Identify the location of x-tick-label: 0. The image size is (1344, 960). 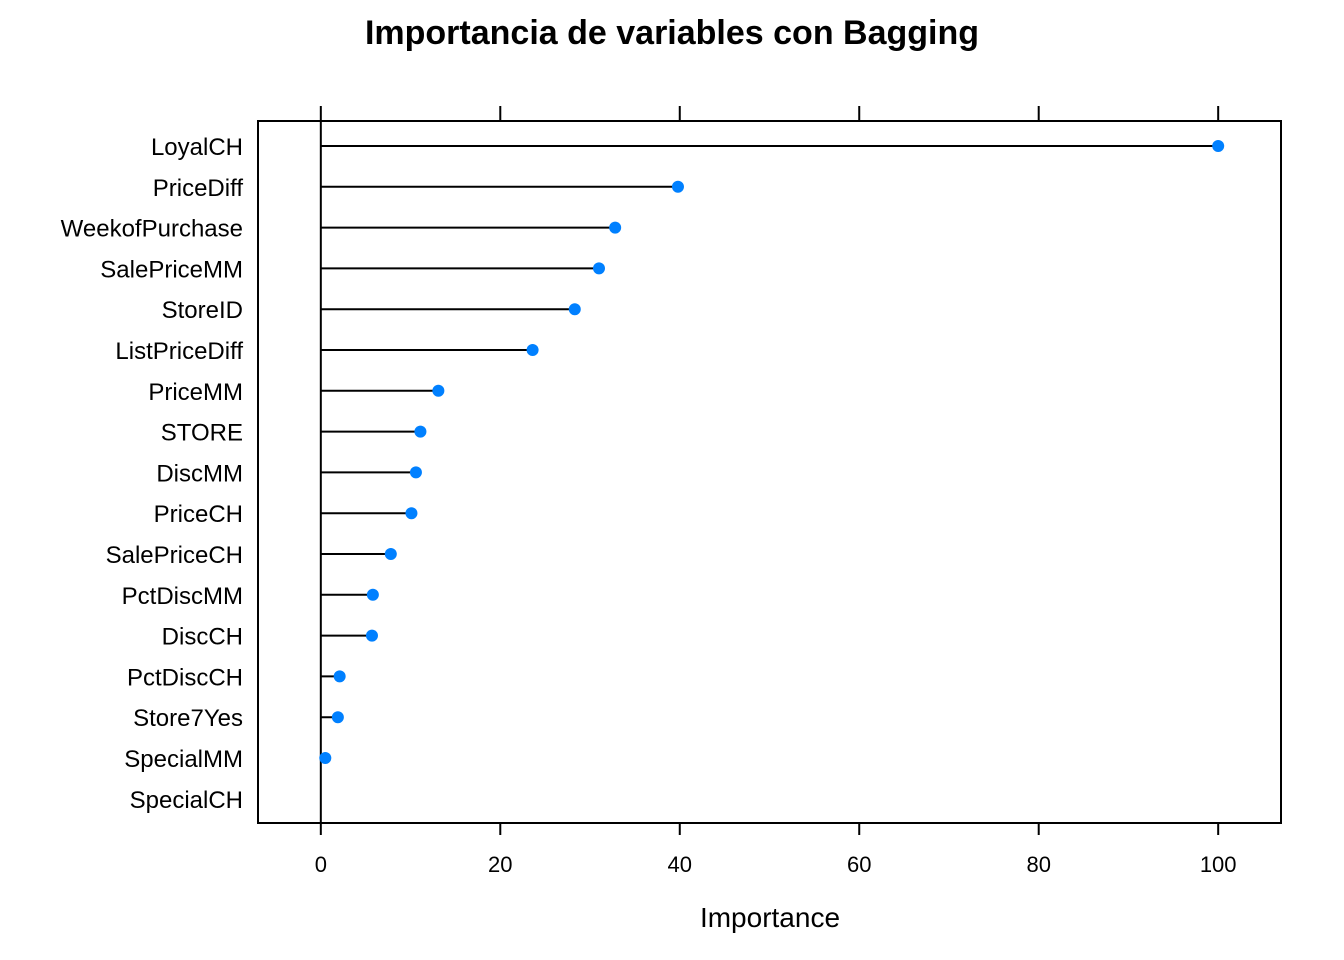
(321, 864).